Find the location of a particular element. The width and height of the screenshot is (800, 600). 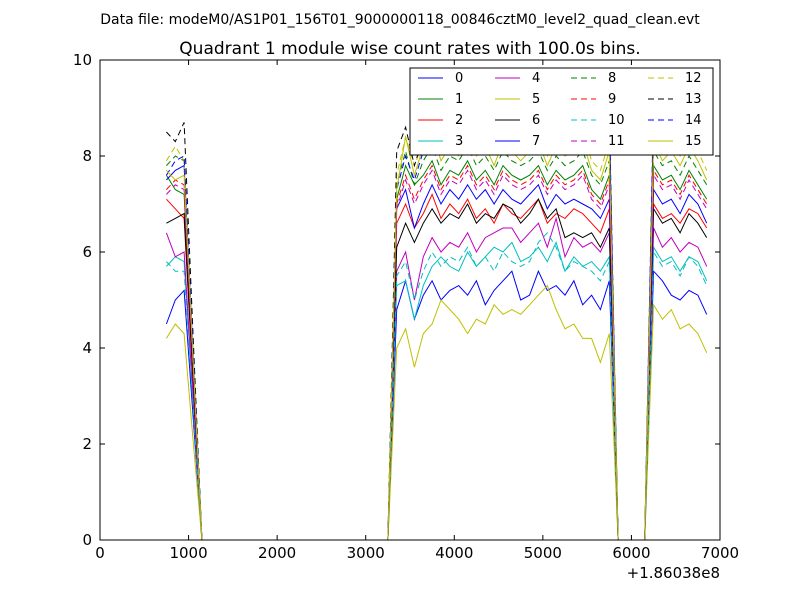

y-tick-label: 0 is located at coordinates (87, 540).